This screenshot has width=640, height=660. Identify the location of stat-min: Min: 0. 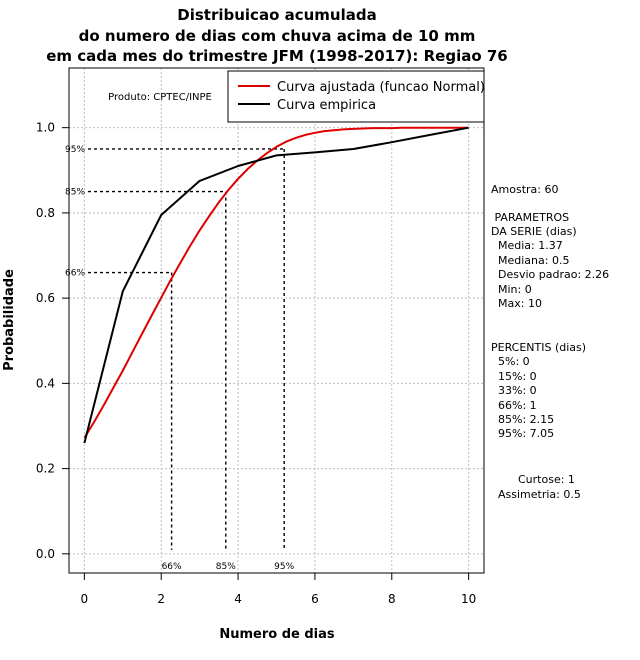
(515, 289).